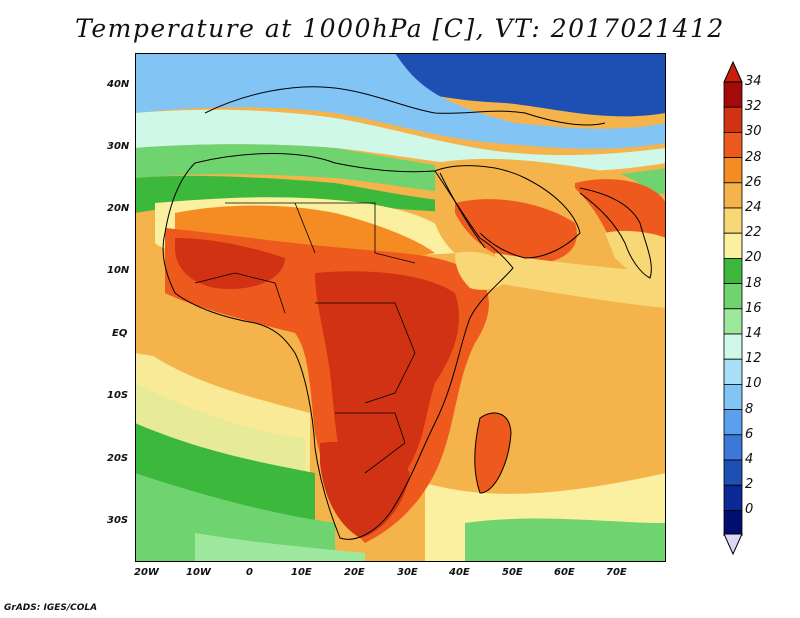 The height and width of the screenshot is (618, 800). What do you see at coordinates (749, 485) in the screenshot?
I see `colorbar-label: 2` at bounding box center [749, 485].